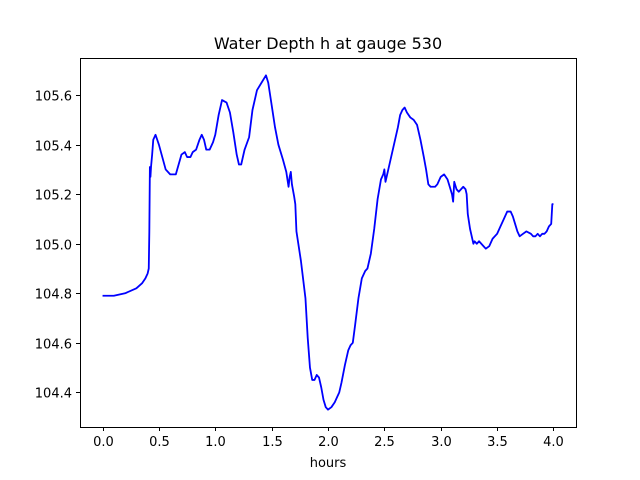  Describe the element at coordinates (328, 442) in the screenshot. I see `x-tick-label: 2.0` at that location.